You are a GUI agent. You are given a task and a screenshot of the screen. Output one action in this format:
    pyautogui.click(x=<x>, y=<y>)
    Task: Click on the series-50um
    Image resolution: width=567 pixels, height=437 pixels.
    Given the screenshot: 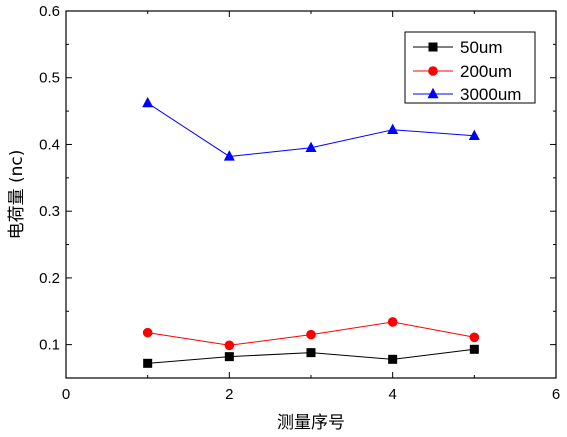 What is the action you would take?
    pyautogui.click(x=311, y=356)
    